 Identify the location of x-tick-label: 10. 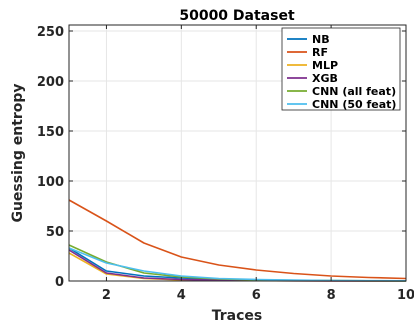
(405, 295).